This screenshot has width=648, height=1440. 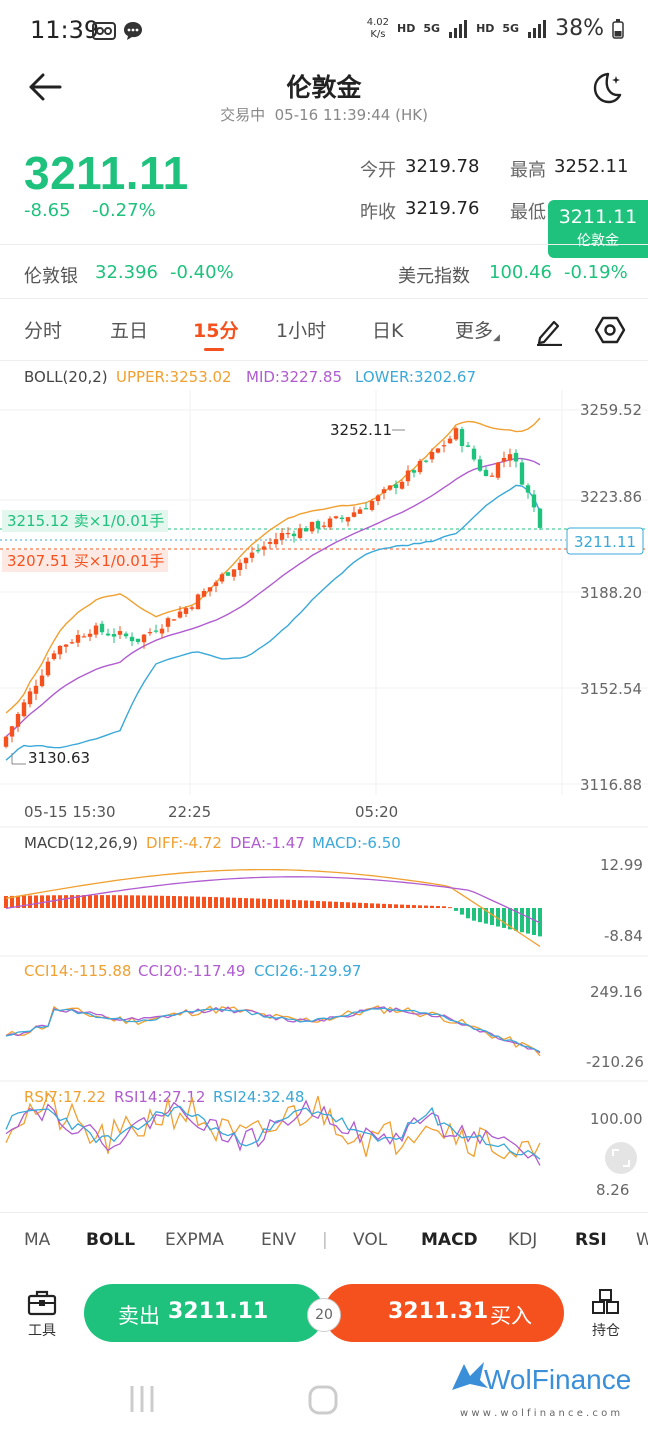 What do you see at coordinates (323, 1400) in the screenshot?
I see `home-icon` at bounding box center [323, 1400].